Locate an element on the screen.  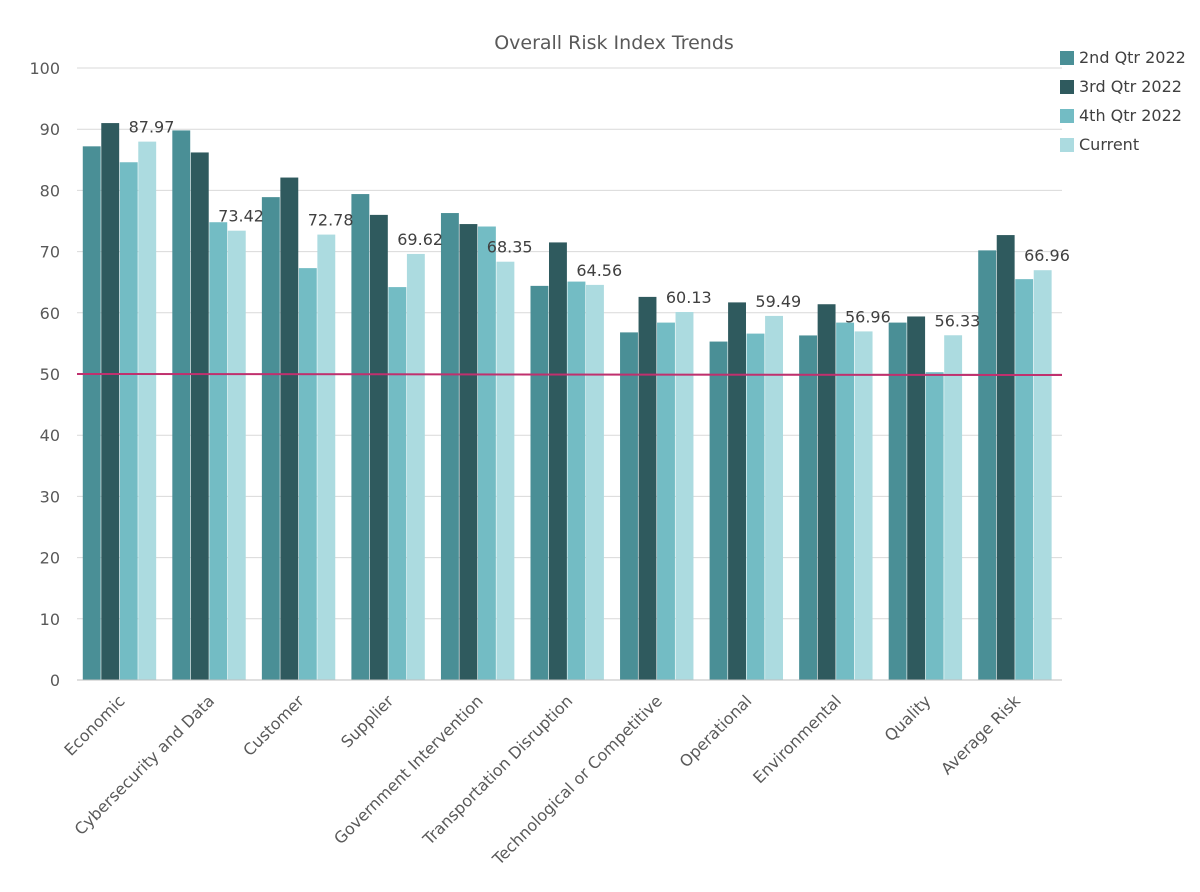
legend-entry: Current is located at coordinates (1109, 144).